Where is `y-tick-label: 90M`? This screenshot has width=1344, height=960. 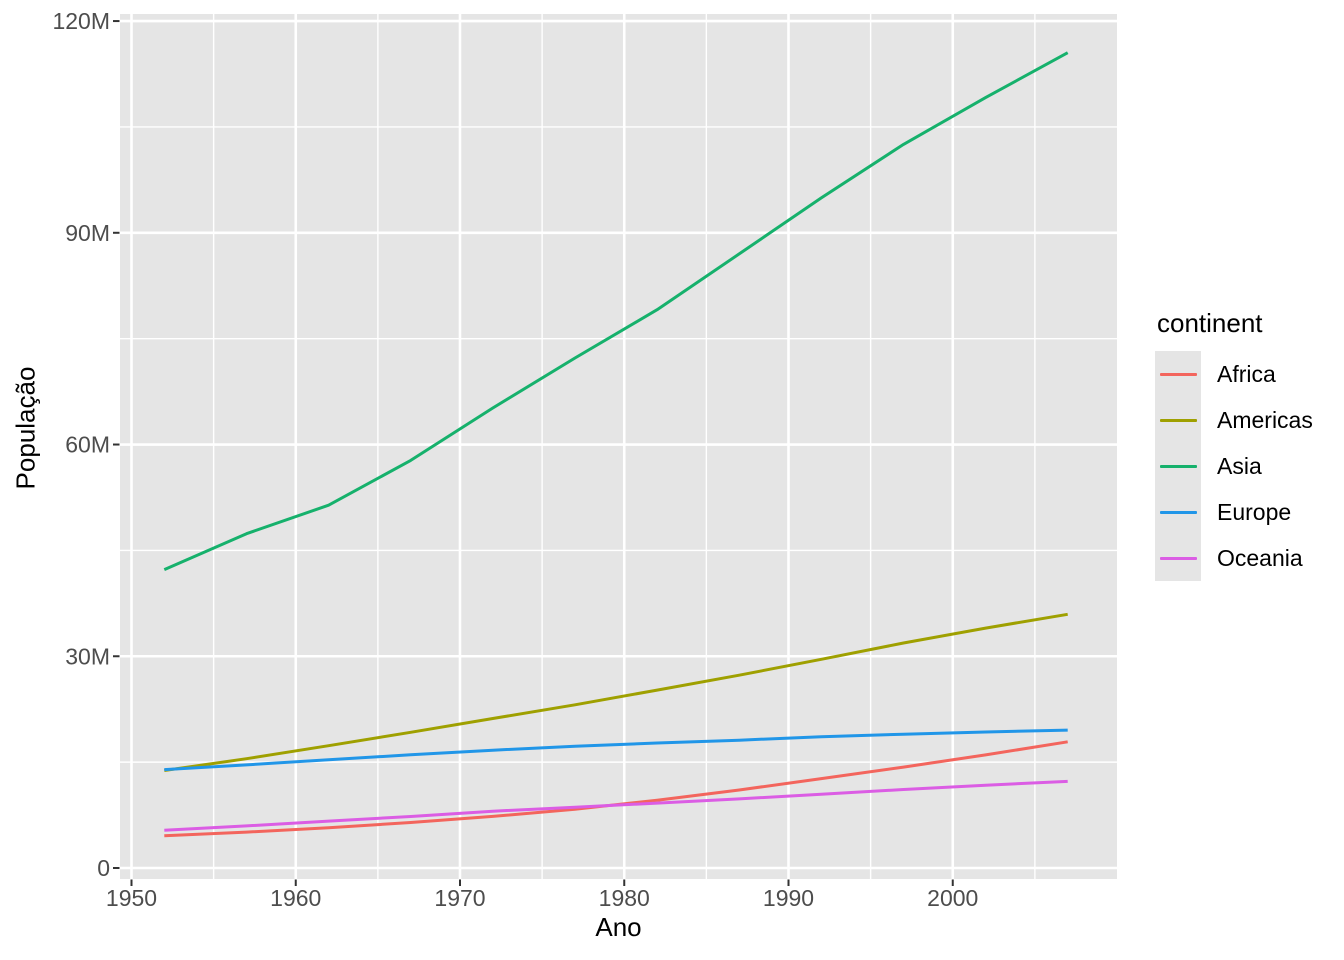 y-tick-label: 90M is located at coordinates (87, 233).